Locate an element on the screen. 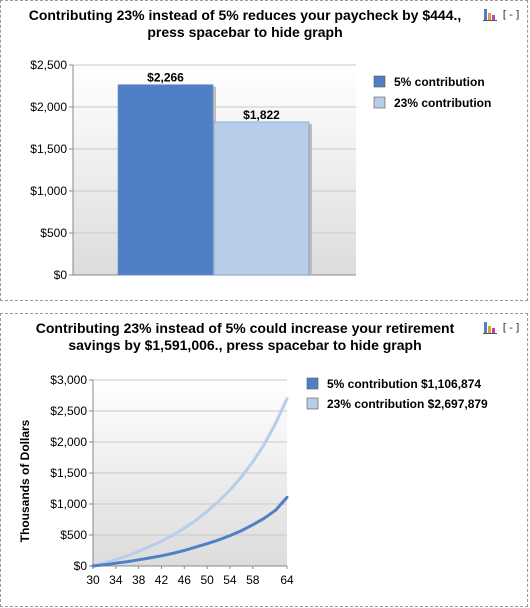  x-tick-label: 46 is located at coordinates (185, 580).